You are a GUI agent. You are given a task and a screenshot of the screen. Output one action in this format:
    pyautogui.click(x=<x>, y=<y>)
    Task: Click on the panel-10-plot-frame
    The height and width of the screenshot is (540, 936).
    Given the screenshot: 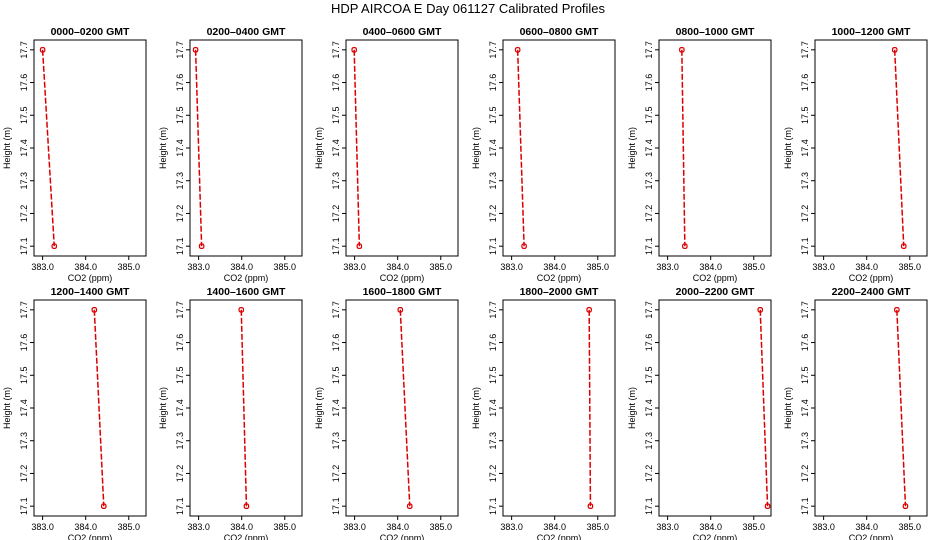 What is the action you would take?
    pyautogui.click(x=559, y=408)
    